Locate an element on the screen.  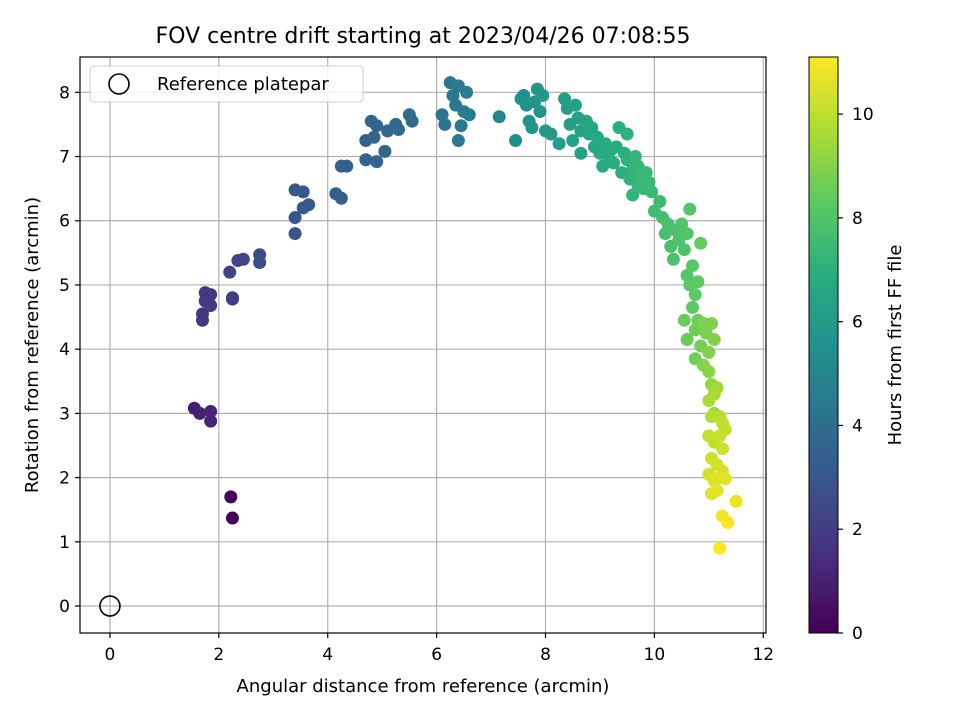
y-tick-label: 5 is located at coordinates (64, 286).